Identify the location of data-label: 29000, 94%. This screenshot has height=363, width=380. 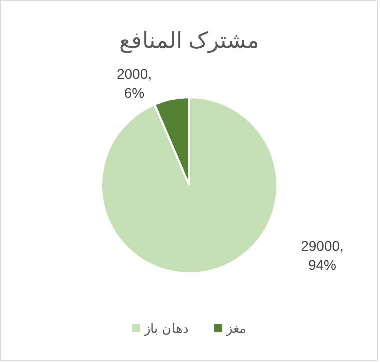
(322, 256).